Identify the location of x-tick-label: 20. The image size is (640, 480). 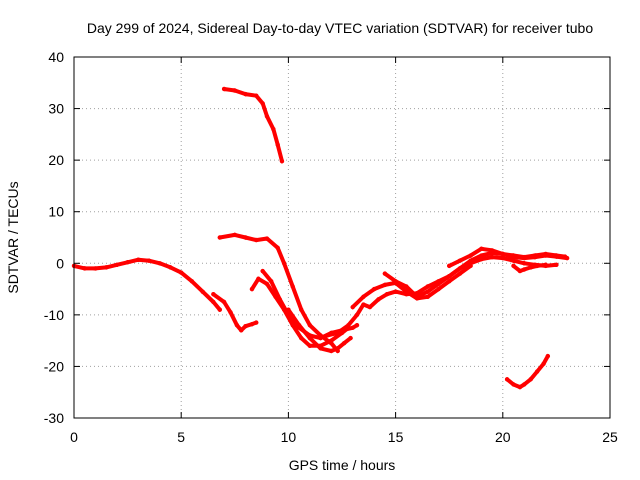
(503, 437).